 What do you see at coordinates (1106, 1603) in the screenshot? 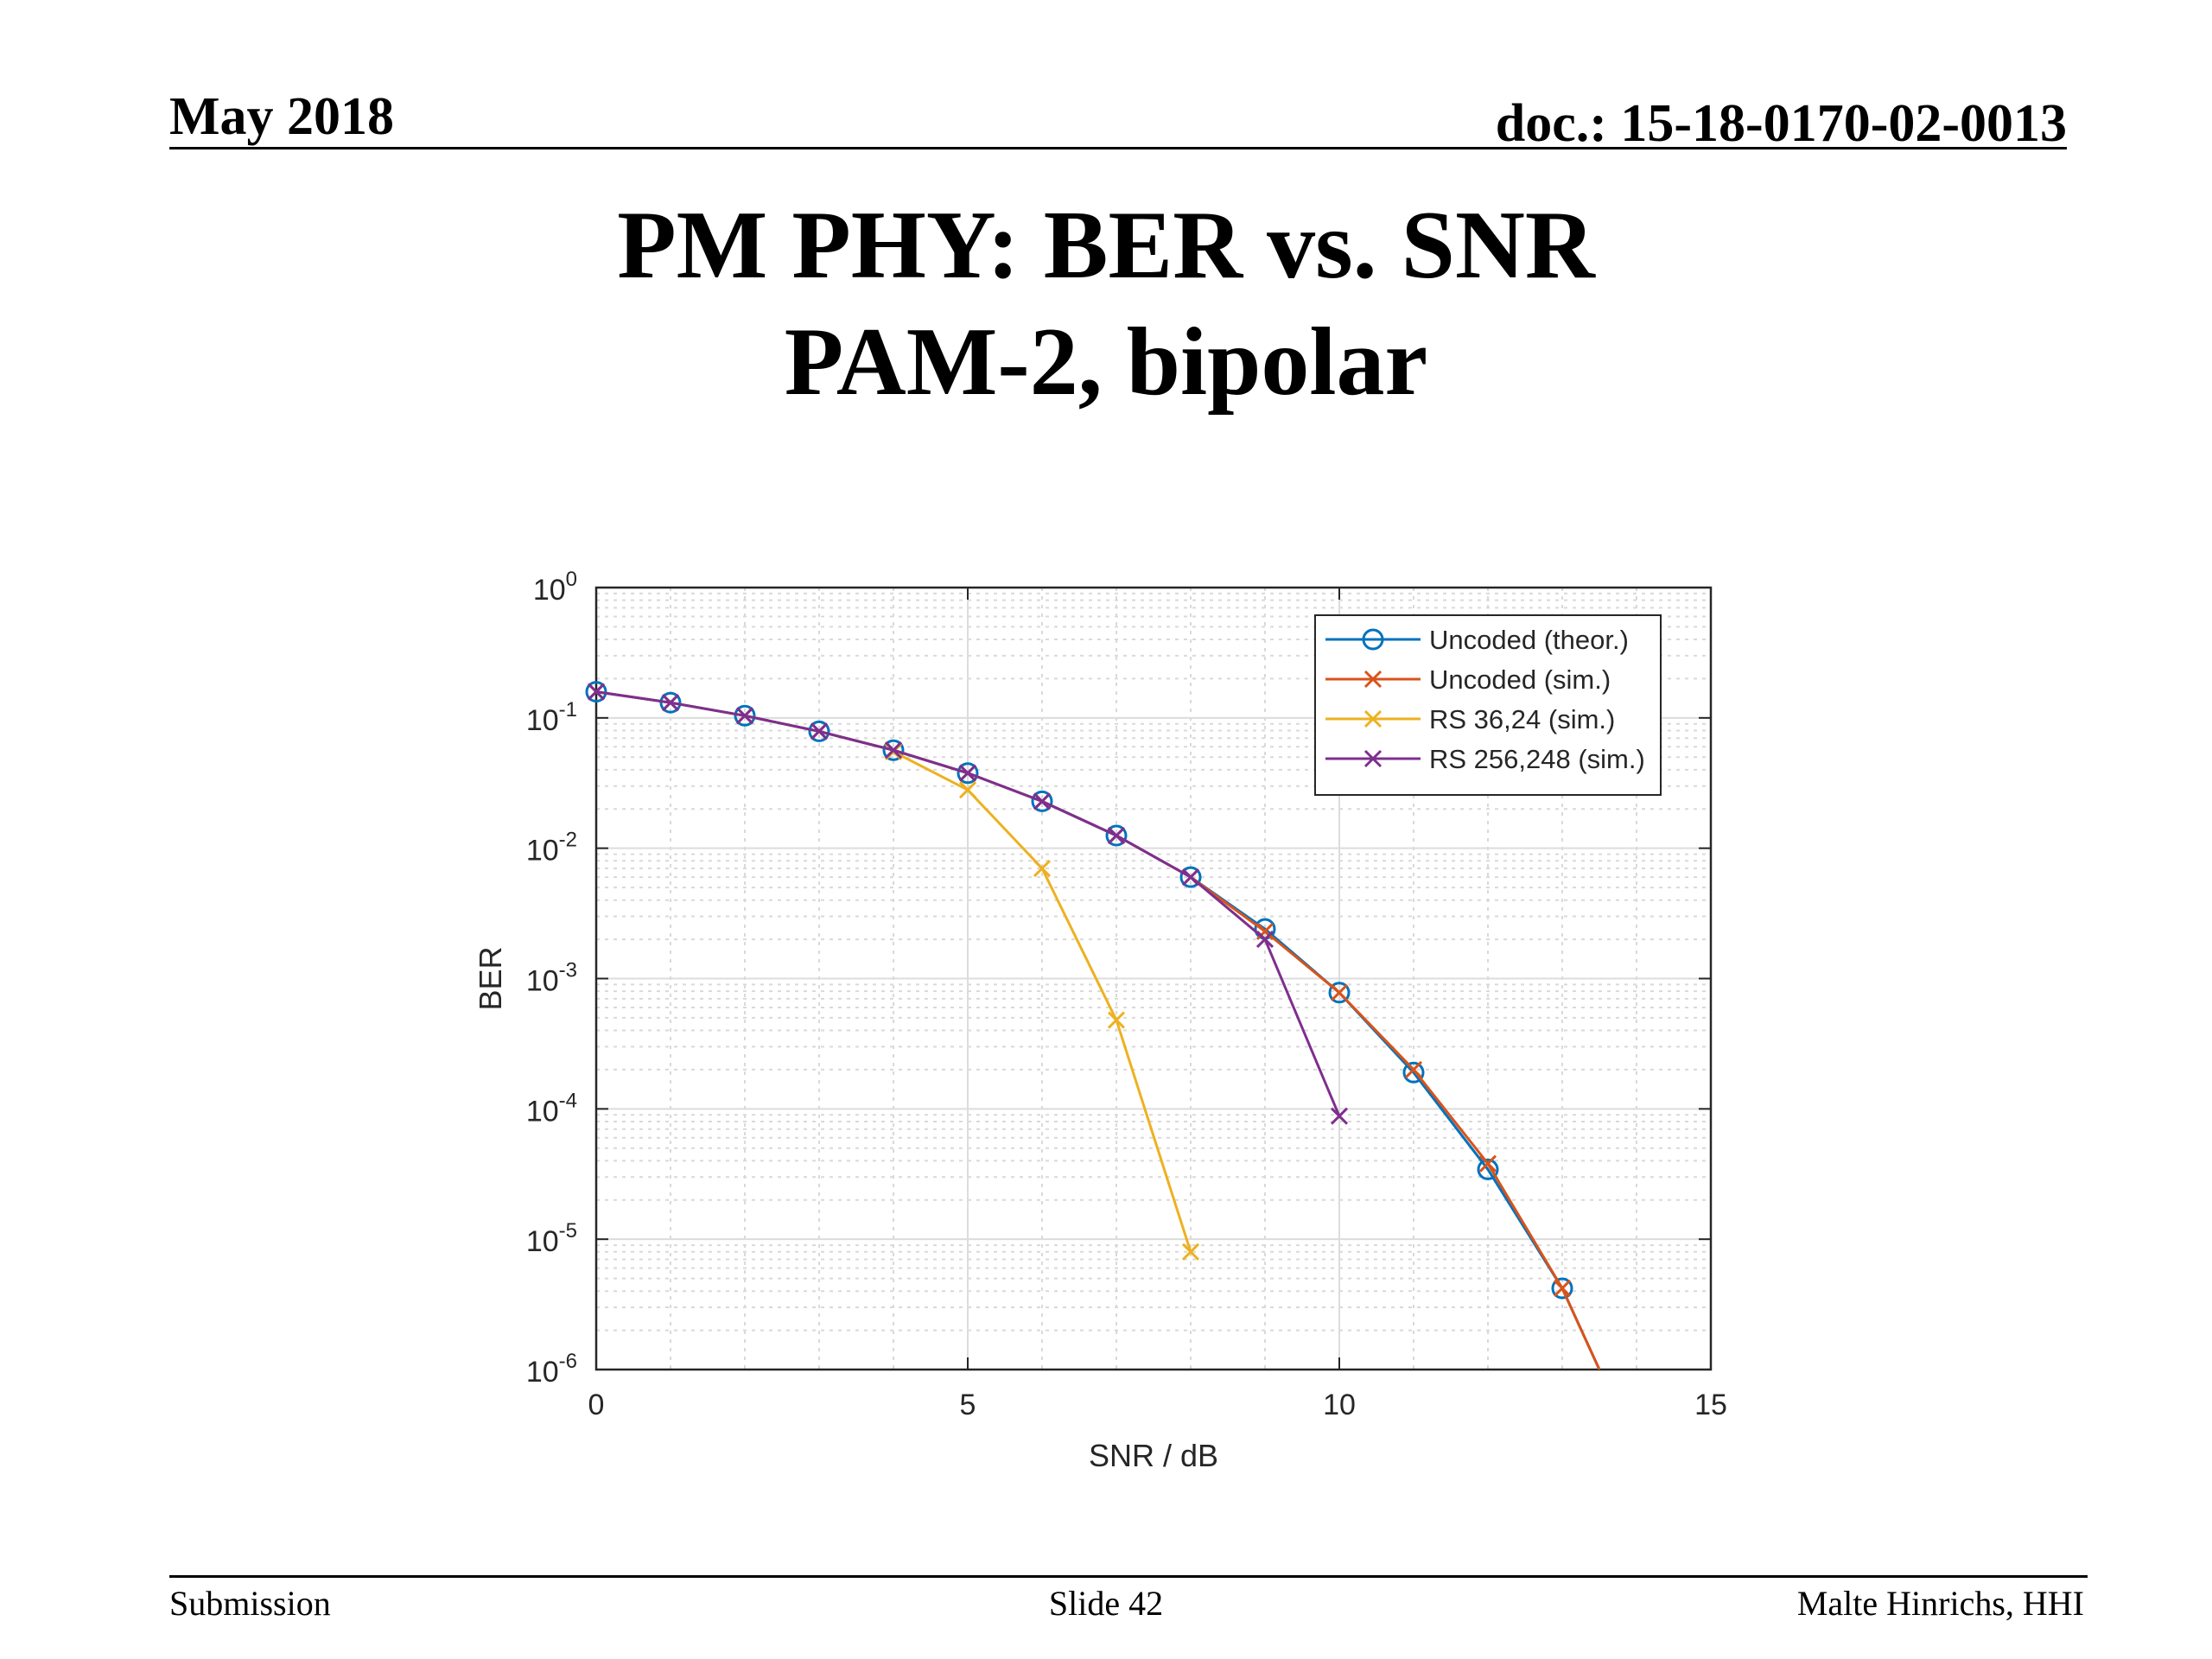
I see `footer-slide-number: Slide 42` at bounding box center [1106, 1603].